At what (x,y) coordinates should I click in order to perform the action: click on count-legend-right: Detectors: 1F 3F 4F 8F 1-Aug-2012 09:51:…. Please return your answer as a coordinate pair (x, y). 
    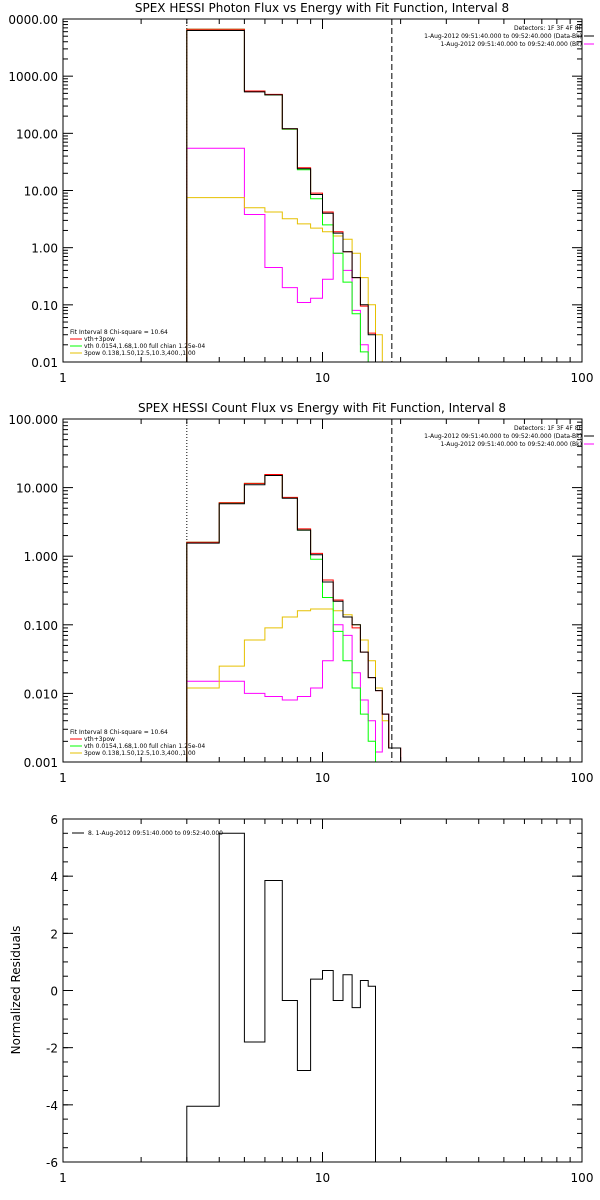
    Looking at the image, I should click on (503, 436).